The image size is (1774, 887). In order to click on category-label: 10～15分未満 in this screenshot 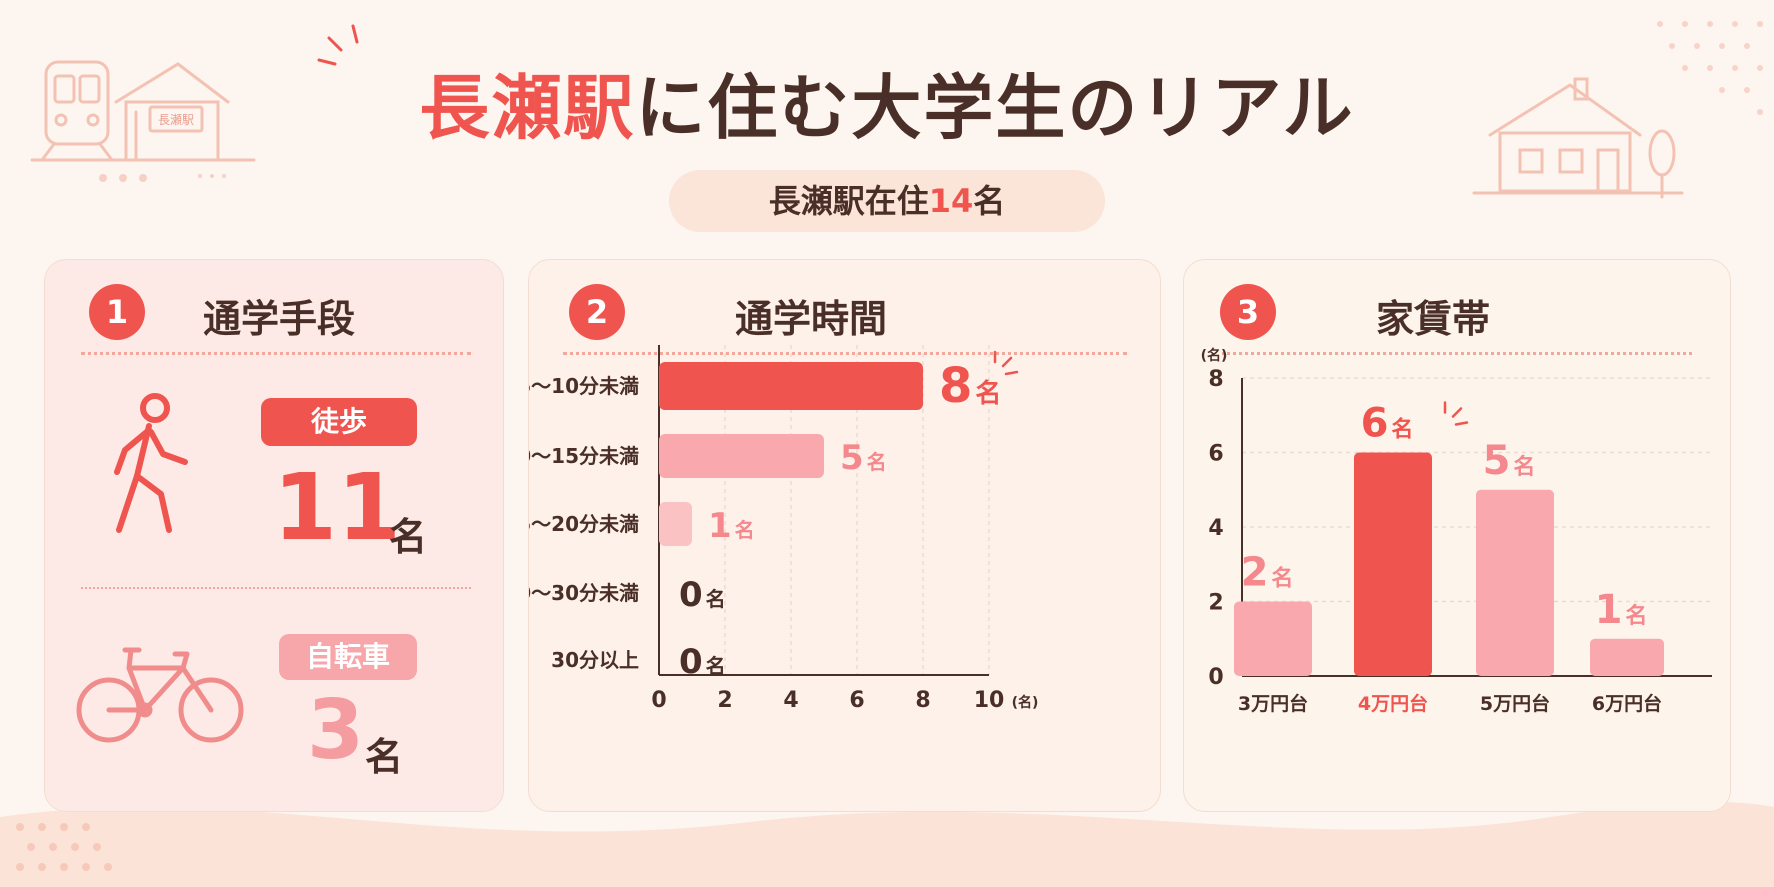, I will do `click(584, 456)`.